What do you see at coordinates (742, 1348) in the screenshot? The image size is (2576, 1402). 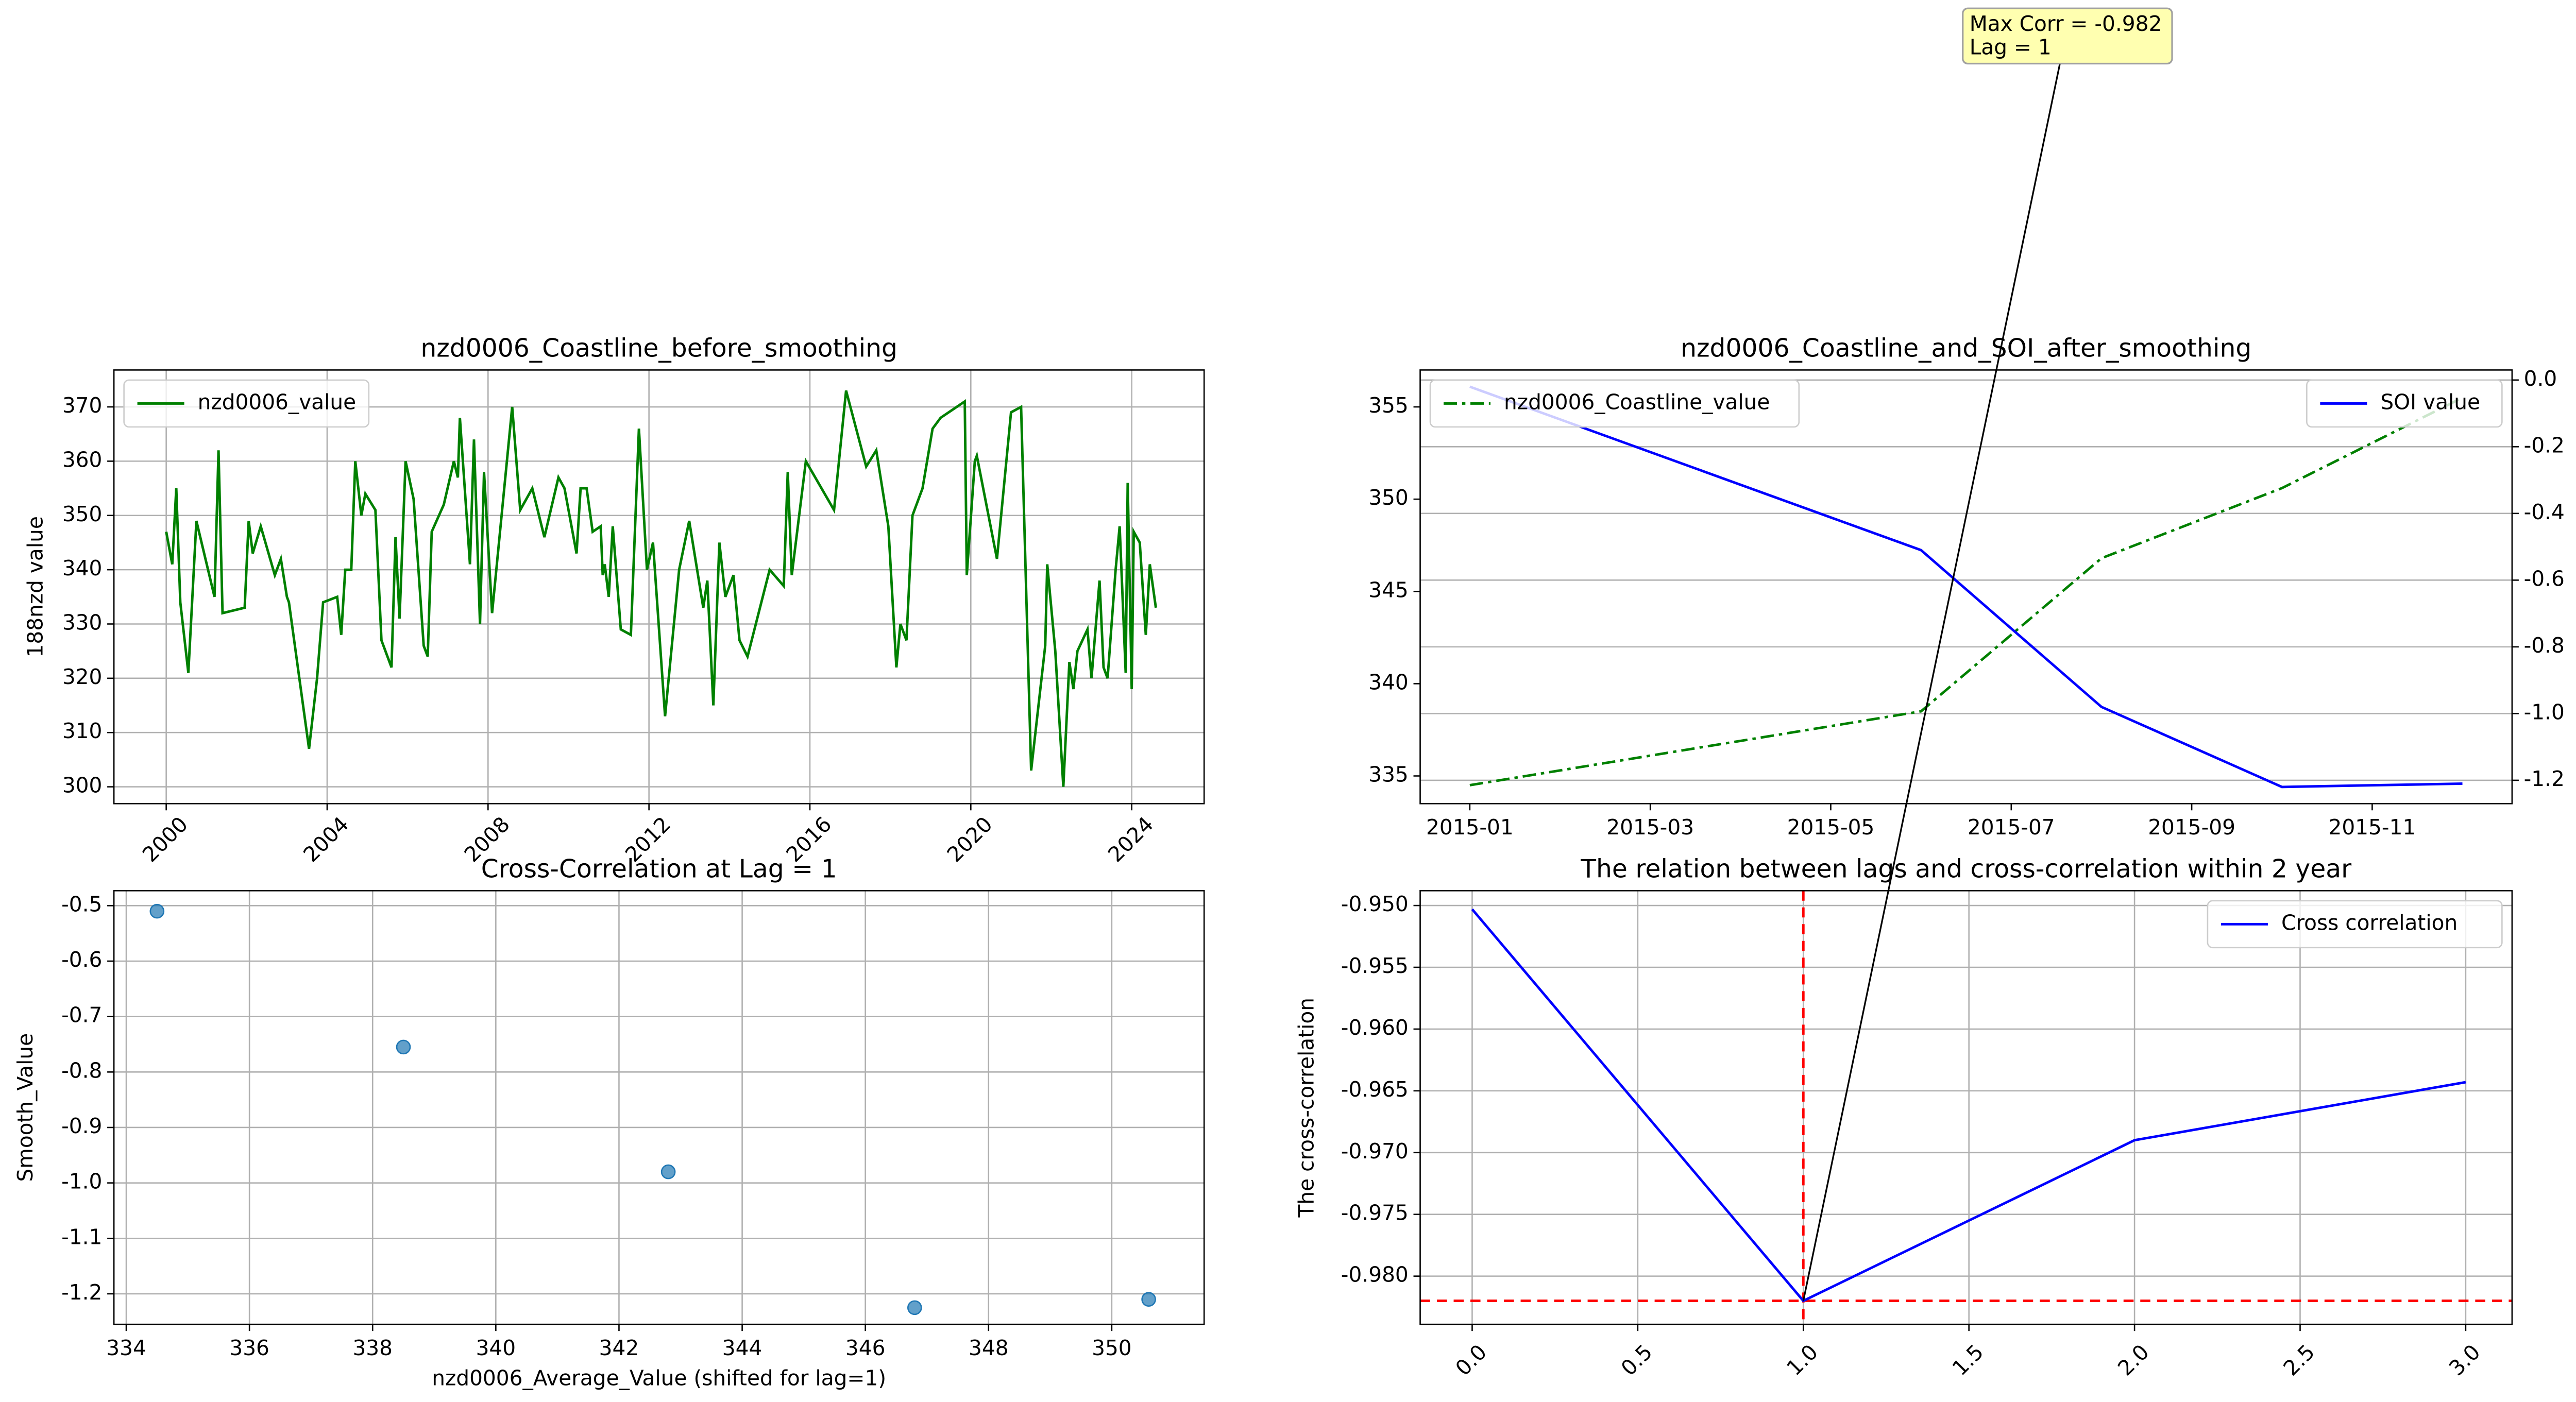 I see `x-tick-label: 344` at bounding box center [742, 1348].